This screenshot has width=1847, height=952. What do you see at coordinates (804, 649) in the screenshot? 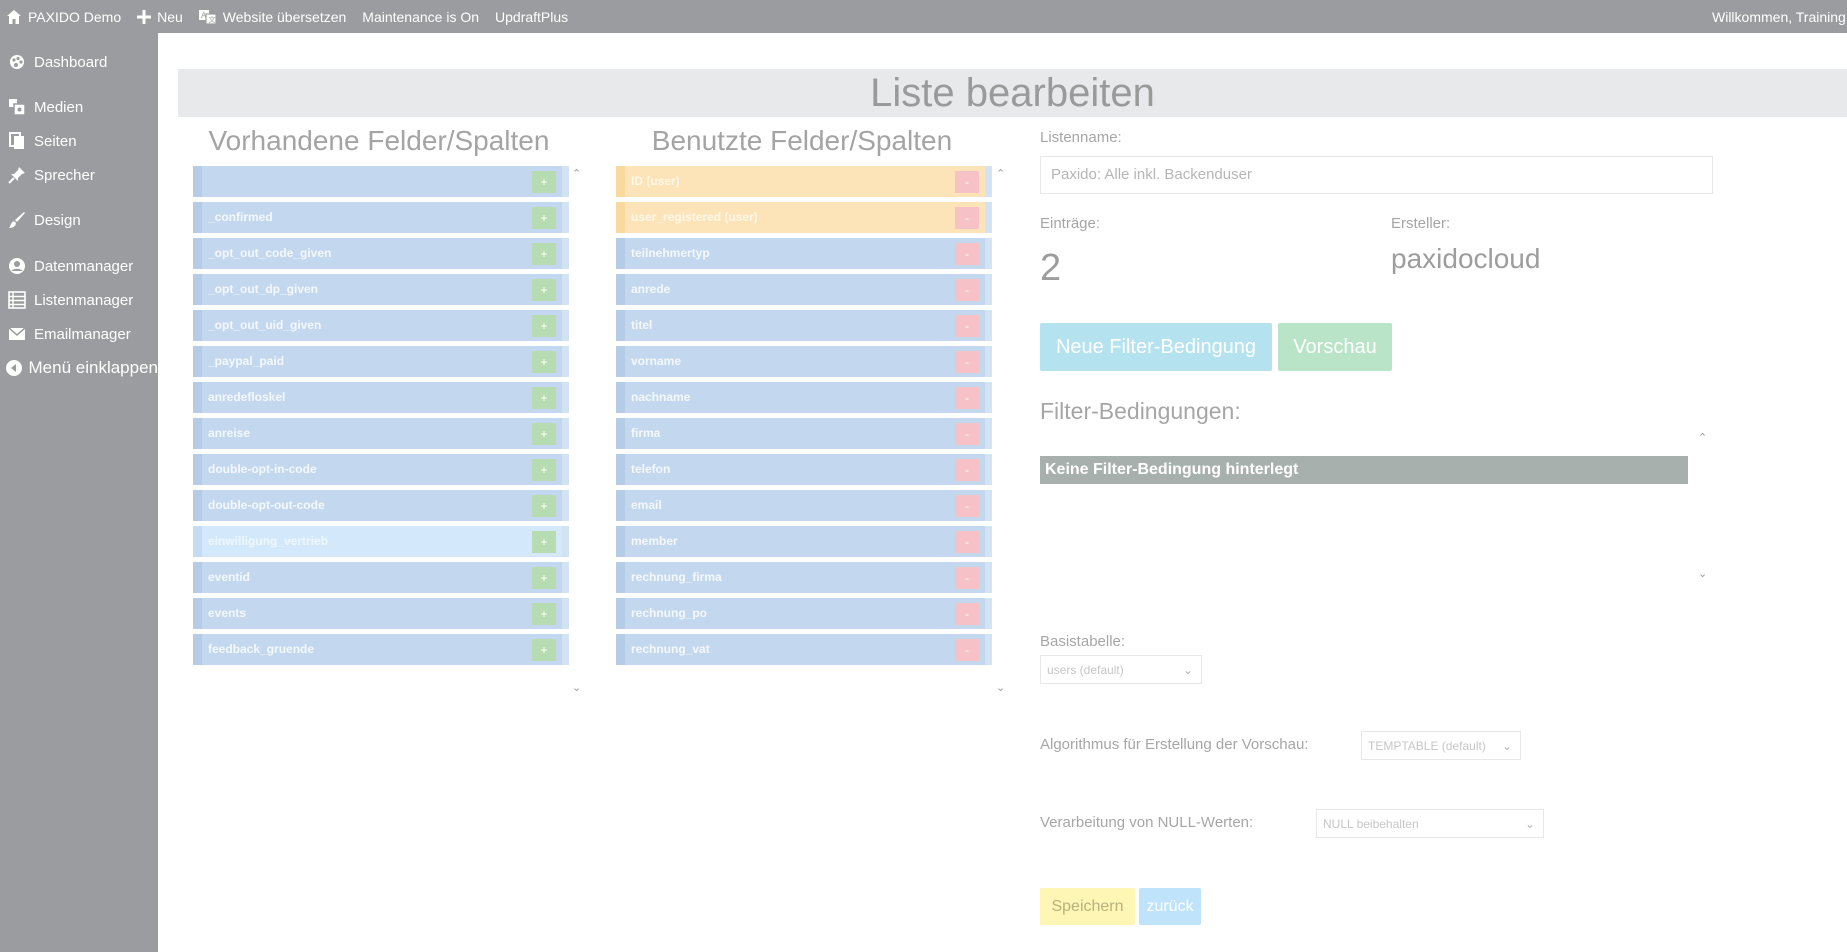
I see `field-item: rechnung_vat -` at bounding box center [804, 649].